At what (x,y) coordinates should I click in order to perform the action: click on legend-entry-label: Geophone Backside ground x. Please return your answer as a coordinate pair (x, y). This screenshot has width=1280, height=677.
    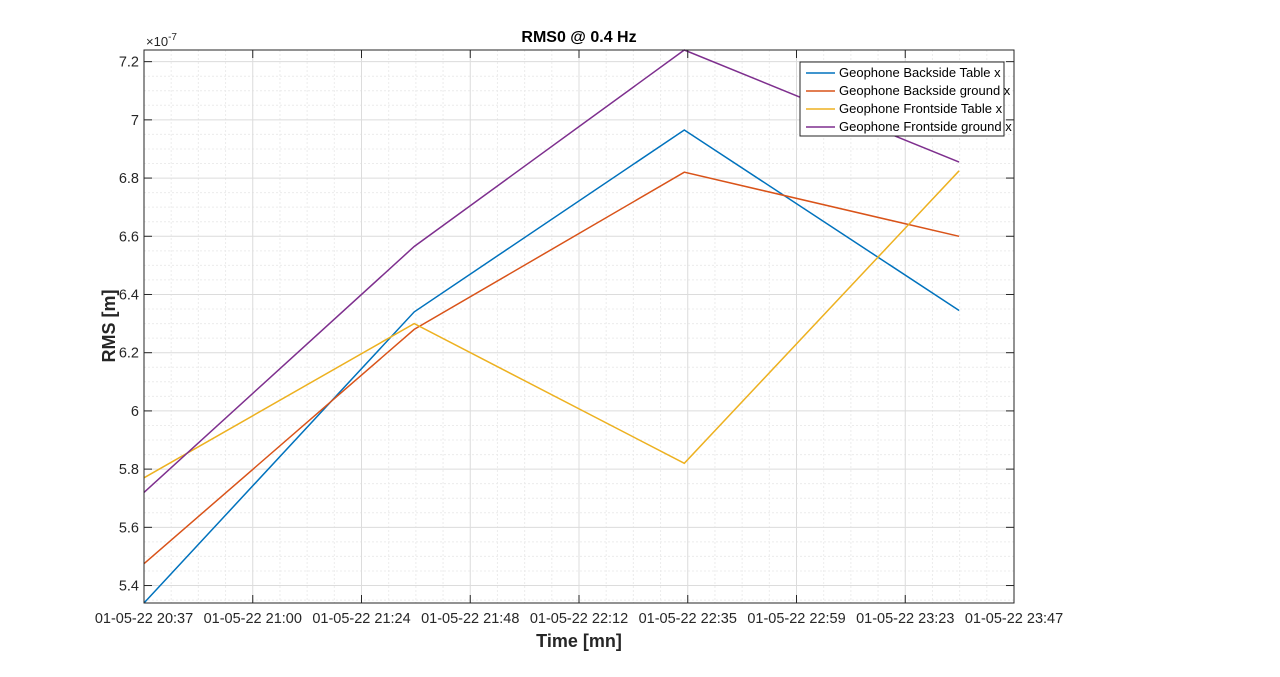
    Looking at the image, I should click on (925, 90).